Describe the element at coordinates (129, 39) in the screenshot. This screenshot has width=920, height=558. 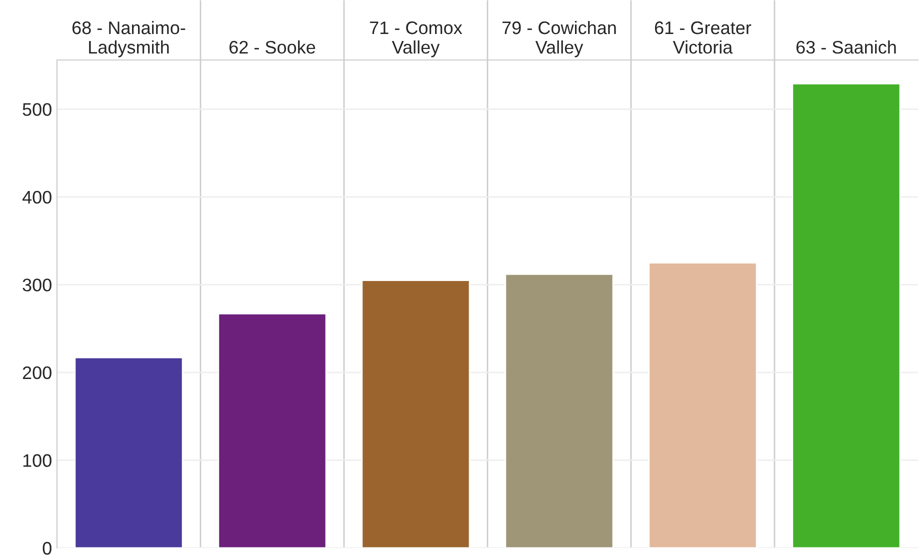
I see `x-tick-label: 68 - Nanaimo- Ladysmith` at that location.